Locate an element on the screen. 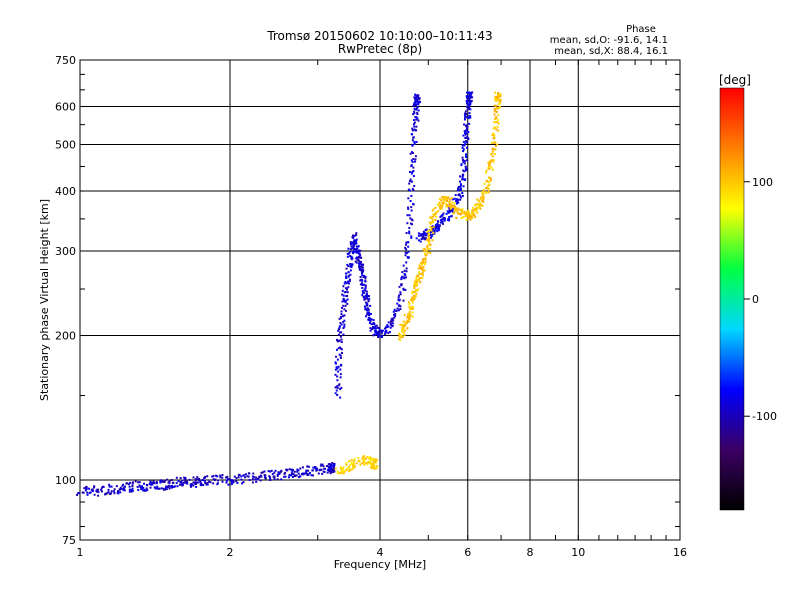  y-tick-label: 500 is located at coordinates (65, 145).